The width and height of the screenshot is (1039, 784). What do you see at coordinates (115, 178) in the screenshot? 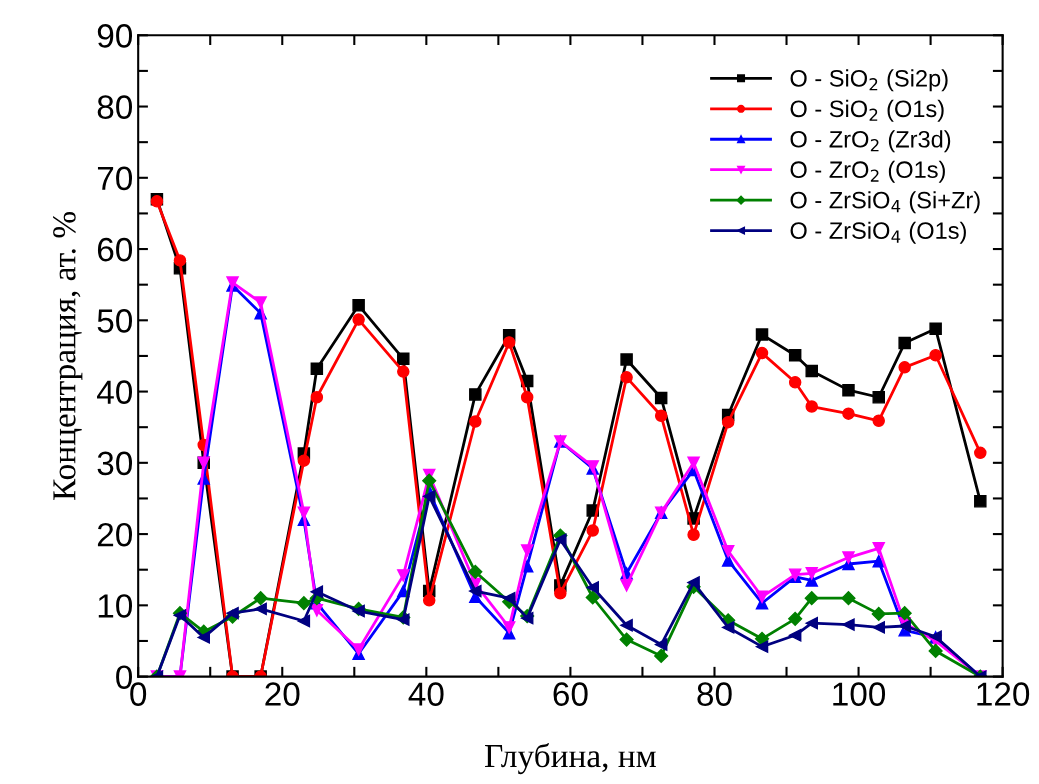
I see `y-tick-label: 70` at bounding box center [115, 178].